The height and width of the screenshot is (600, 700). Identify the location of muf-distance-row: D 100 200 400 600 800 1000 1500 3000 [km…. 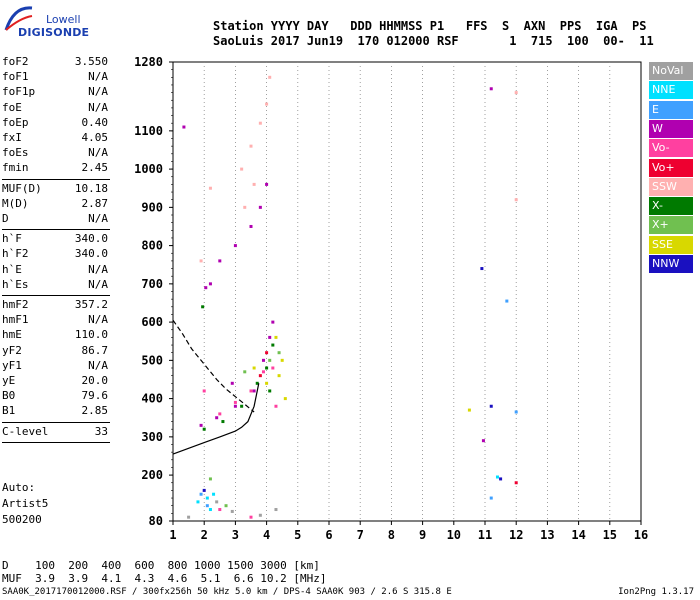
(161, 565).